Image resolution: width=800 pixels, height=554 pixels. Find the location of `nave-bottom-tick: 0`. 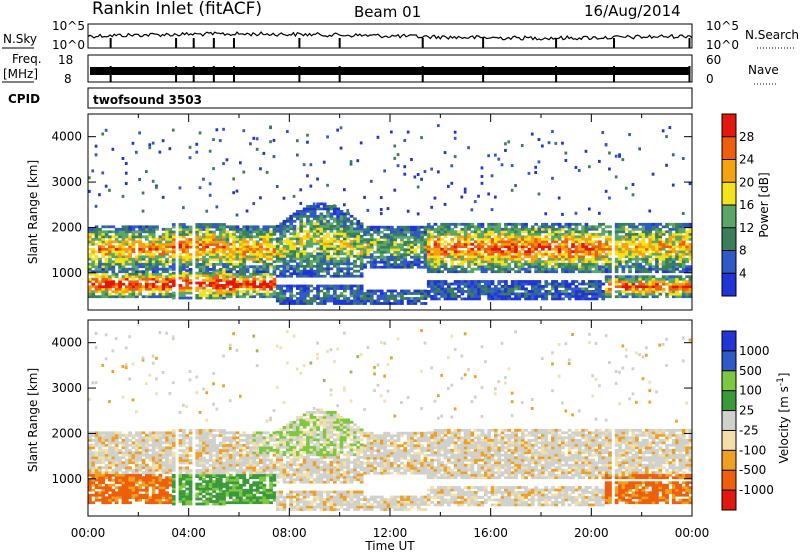

nave-bottom-tick: 0 is located at coordinates (710, 79).